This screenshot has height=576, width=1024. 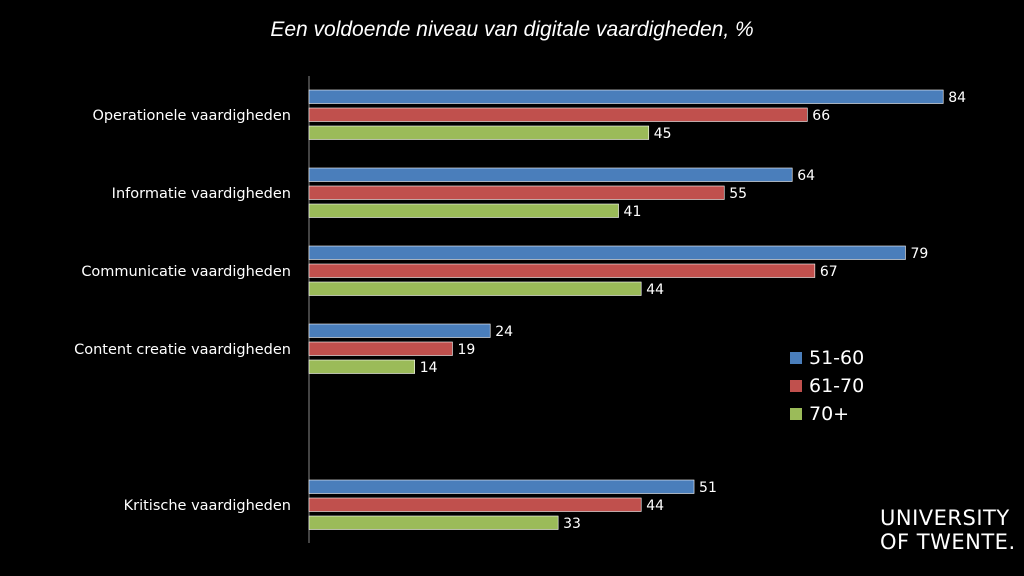 What do you see at coordinates (663, 134) in the screenshot?
I see `data-label: 45` at bounding box center [663, 134].